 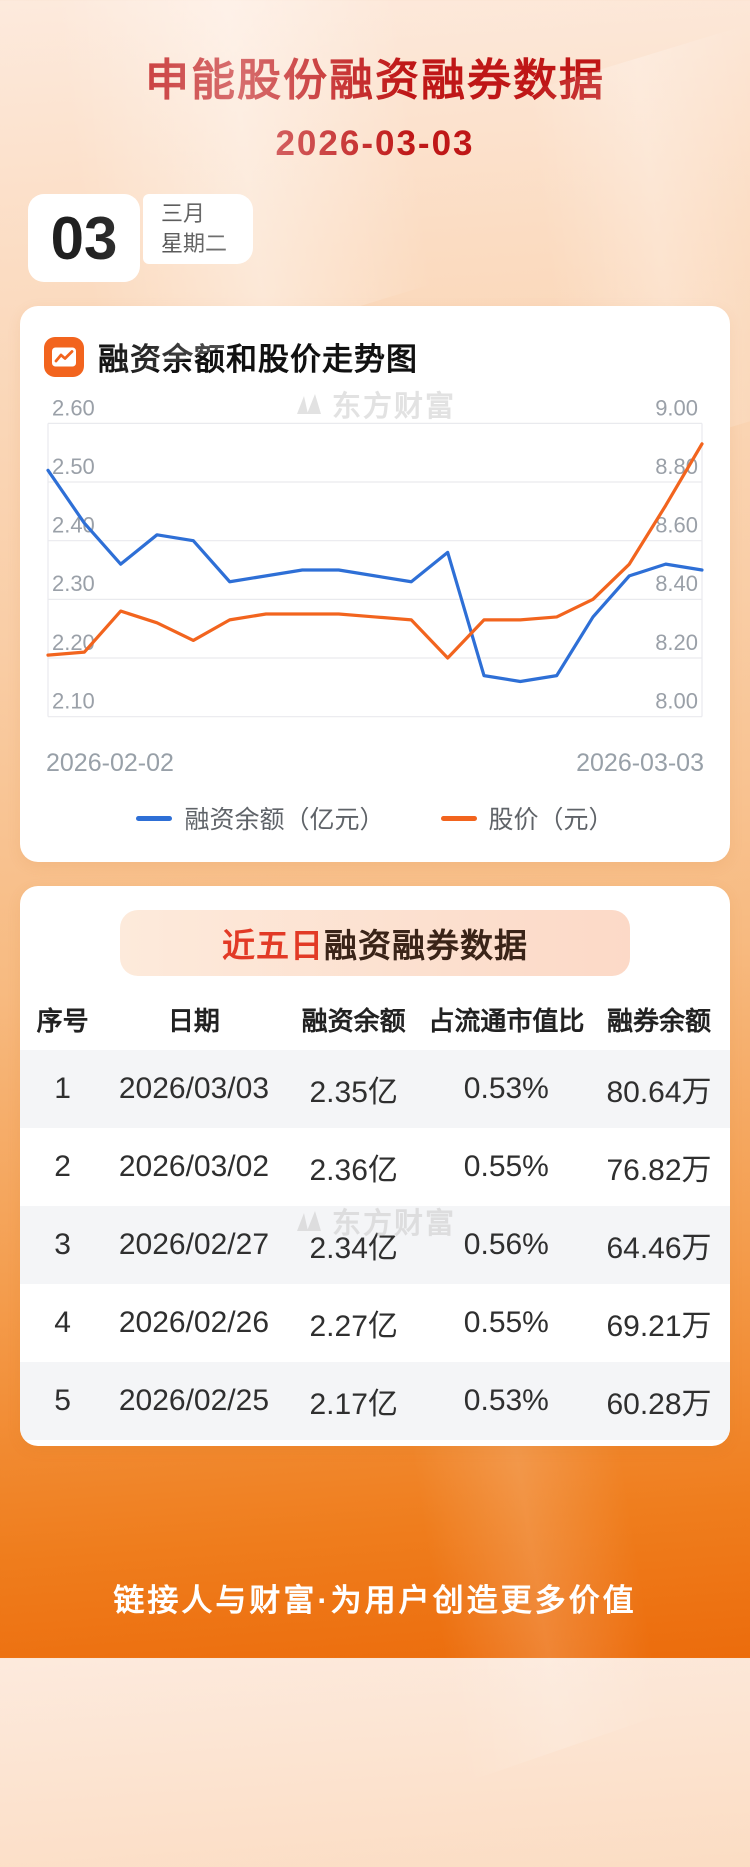 I want to click on table-cell: 2.34亿, so click(x=353, y=1248).